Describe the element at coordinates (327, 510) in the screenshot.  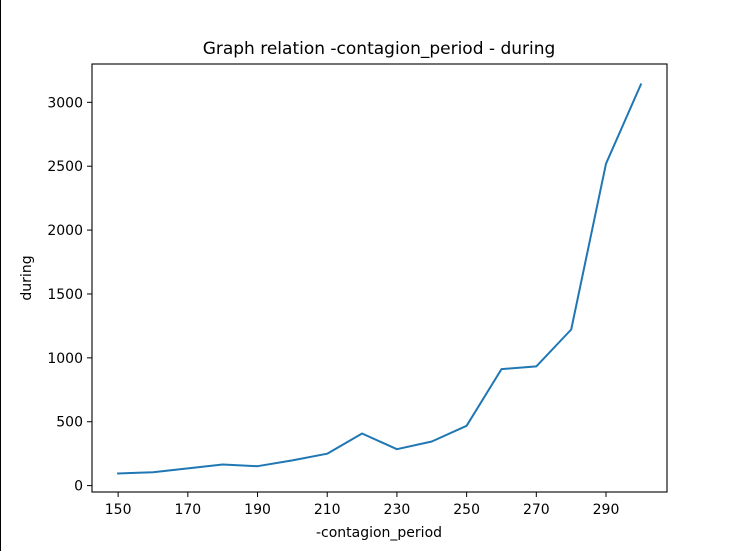
I see `x-tick-label: 210` at that location.